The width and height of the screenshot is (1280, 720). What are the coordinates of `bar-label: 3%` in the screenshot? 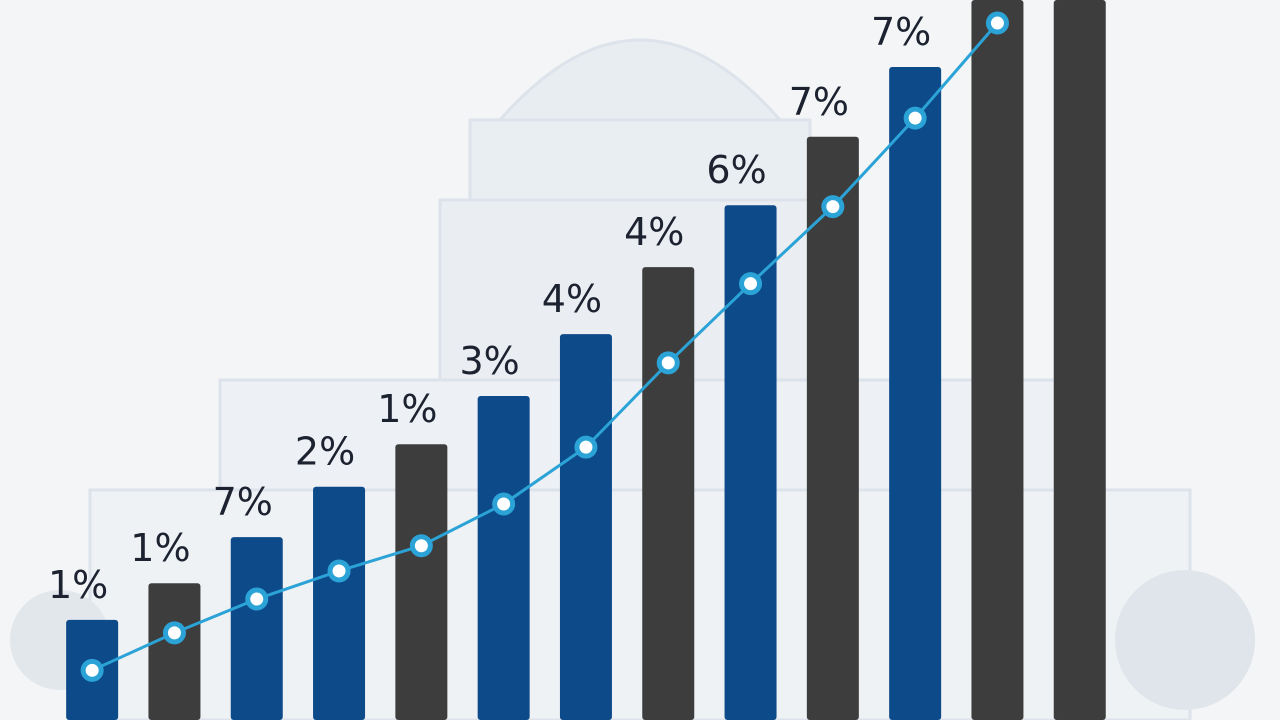 It's located at (490, 361).